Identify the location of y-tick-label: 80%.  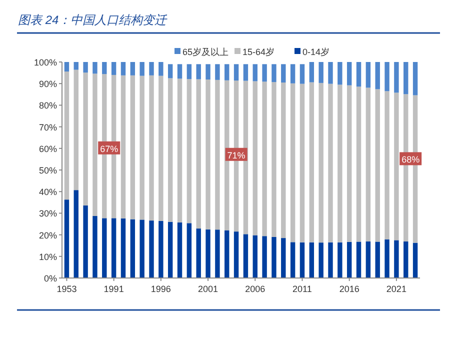
(47, 105).